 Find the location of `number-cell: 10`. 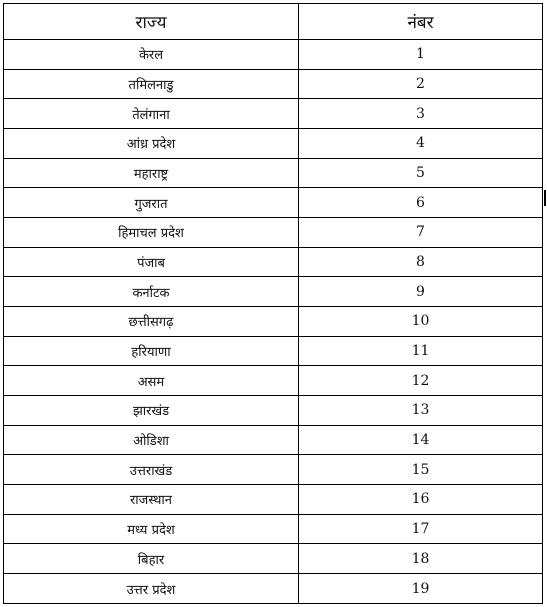

number-cell: 10 is located at coordinates (420, 321).